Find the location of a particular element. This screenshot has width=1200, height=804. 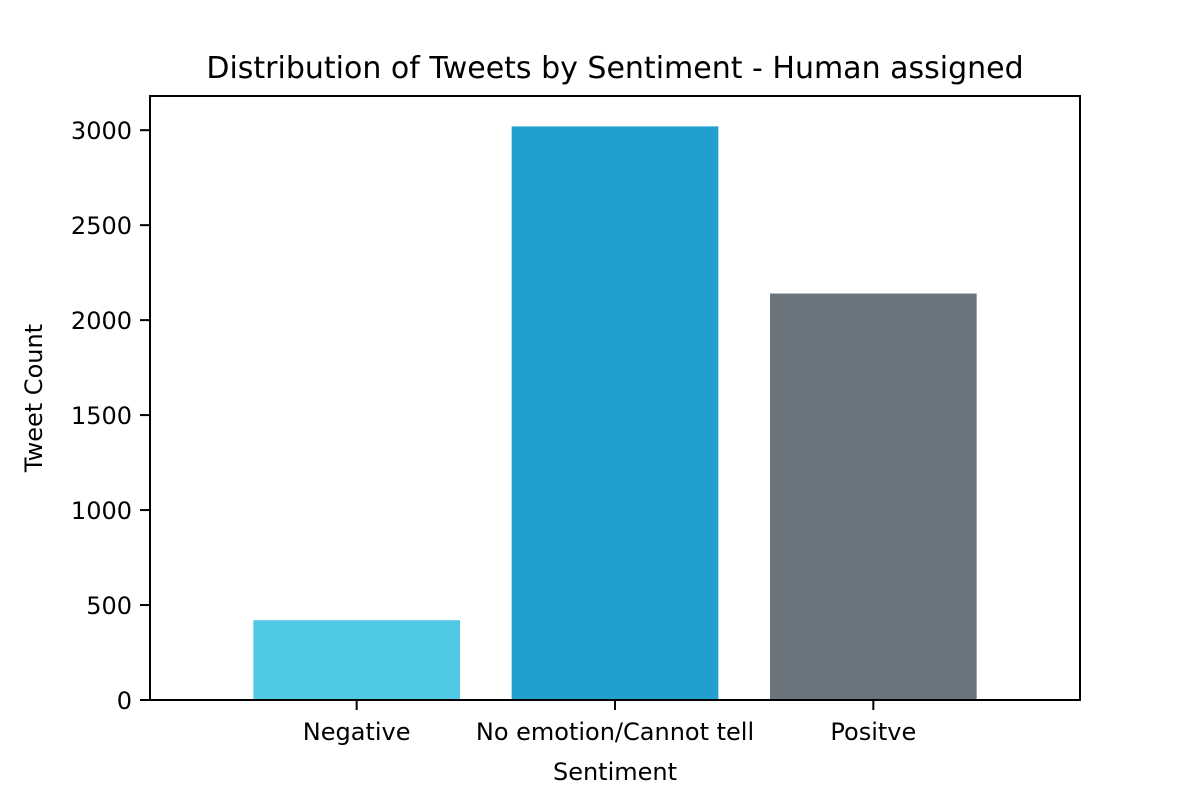

x-tick-label: No emotion/Cannot tell is located at coordinates (615, 732).